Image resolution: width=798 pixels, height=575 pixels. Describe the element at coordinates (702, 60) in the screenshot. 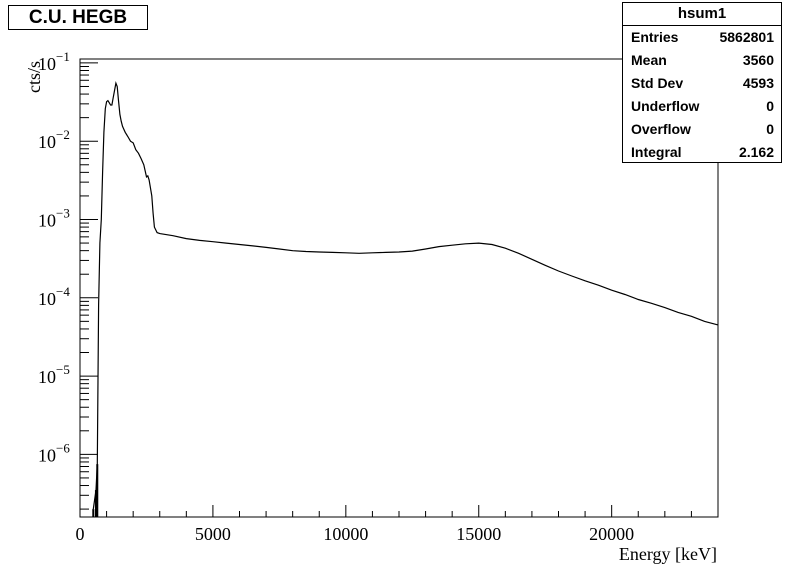

I see `stats-row-mean: Mean 3560` at that location.